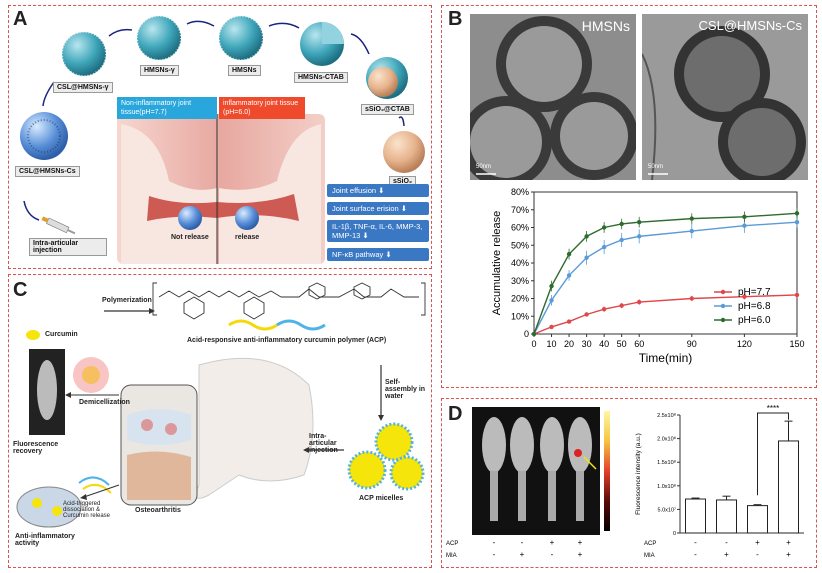 The width and height of the screenshot is (822, 573). What do you see at coordinates (20, 19) in the screenshot?
I see `panel-label-a: A` at bounding box center [20, 19].